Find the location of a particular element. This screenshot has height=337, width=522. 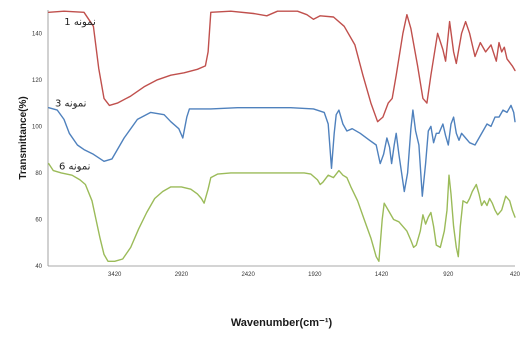

series-labels: نمونه 1 نمونه 3 نمونه 6 is located at coordinates (75, 94).